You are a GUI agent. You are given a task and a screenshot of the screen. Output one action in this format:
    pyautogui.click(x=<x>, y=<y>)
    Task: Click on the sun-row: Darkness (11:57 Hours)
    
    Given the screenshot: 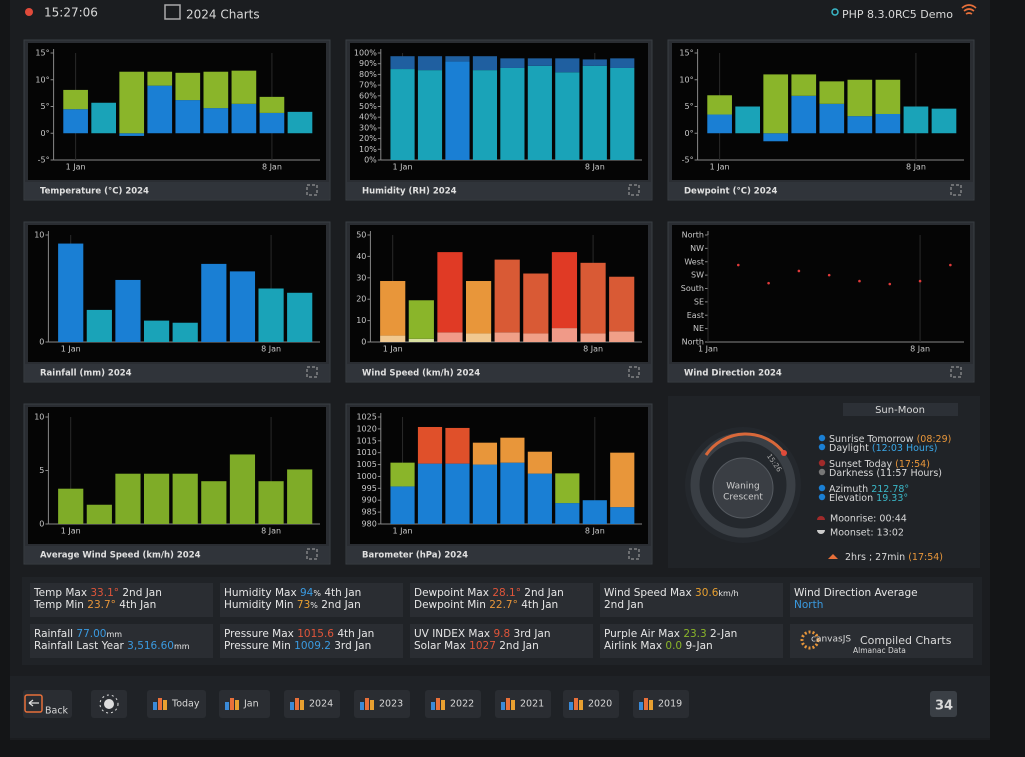 What is the action you would take?
    pyautogui.click(x=885, y=473)
    